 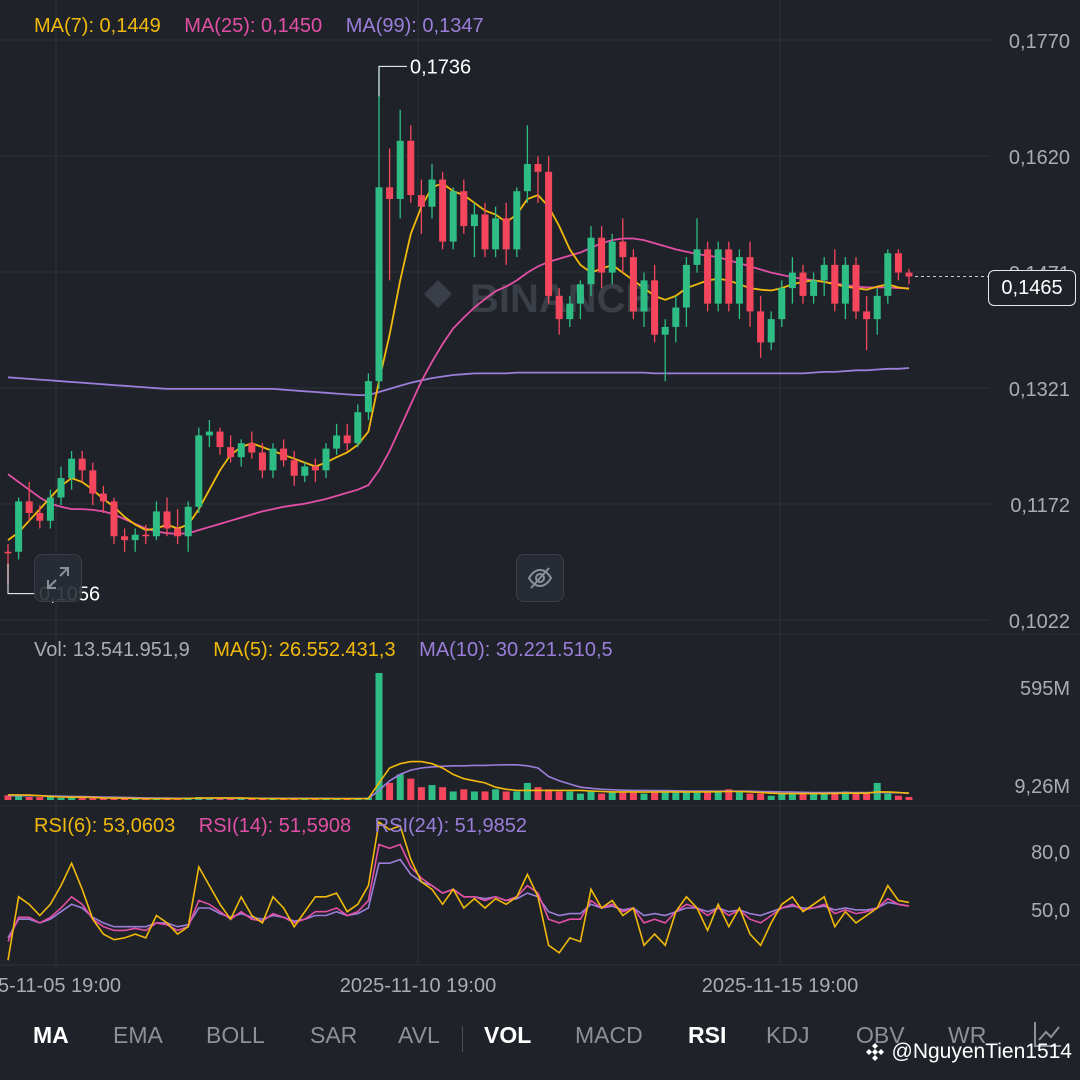 What do you see at coordinates (450, 826) in the screenshot?
I see `rsi24-legend: RSI(24): 51,9852` at bounding box center [450, 826].